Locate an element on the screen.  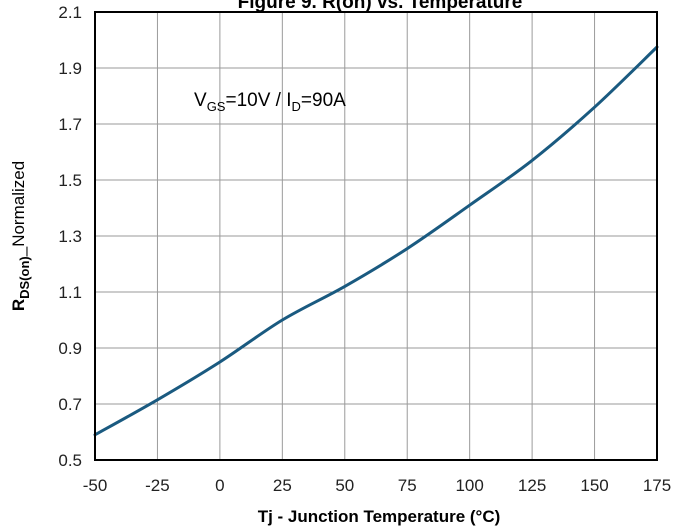
y-axis-title: RDS(on)_Normalized is located at coordinates (20, 236).